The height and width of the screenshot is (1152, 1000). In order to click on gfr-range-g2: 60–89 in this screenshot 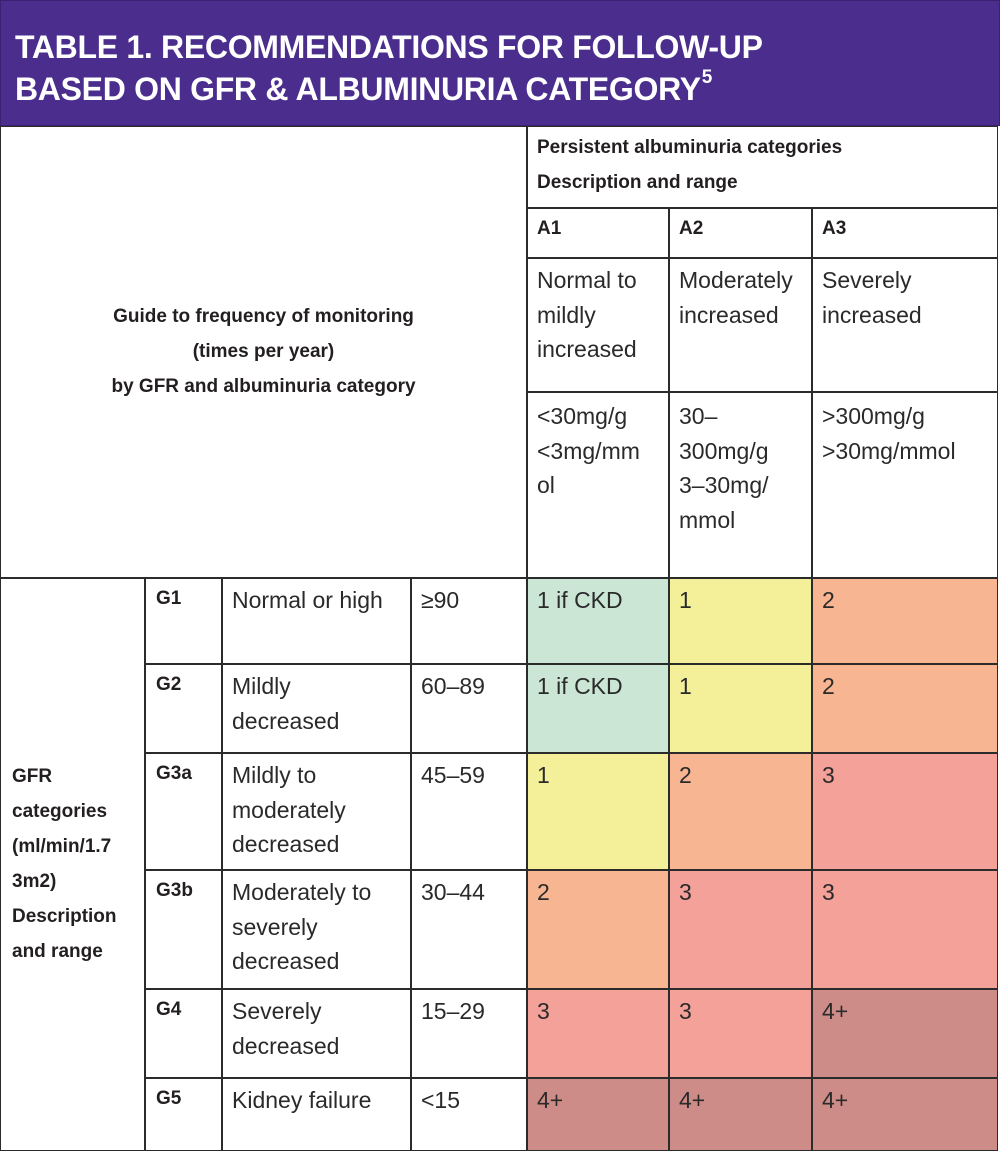, I will do `click(469, 708)`.